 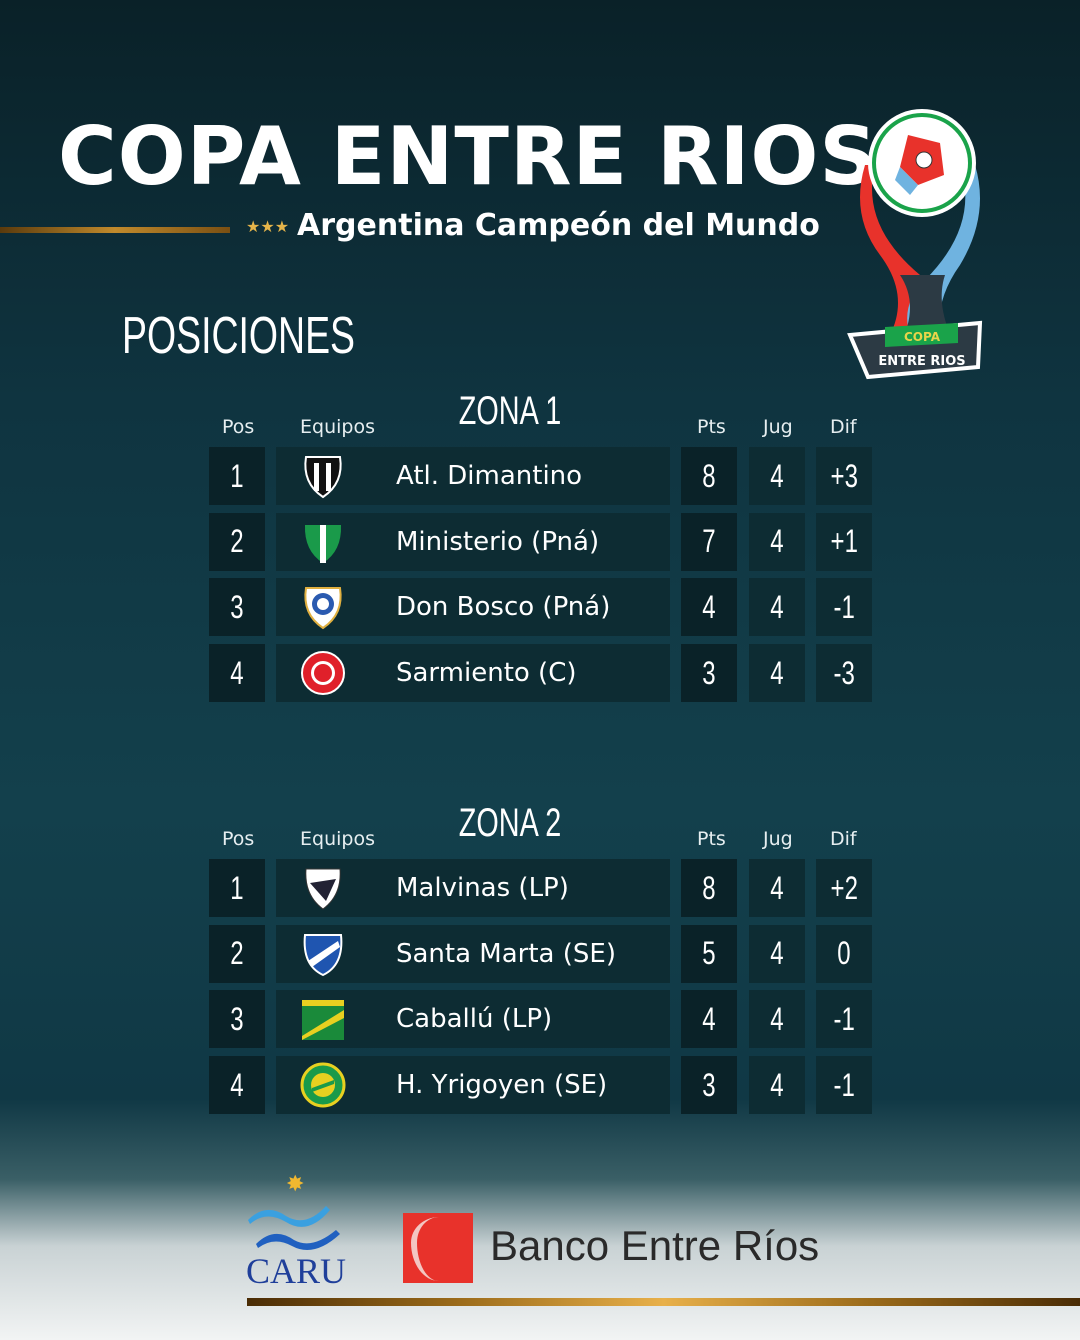 I want to click on subtitle: ★★★ Argentina Campeón del Mundo, so click(x=533, y=225).